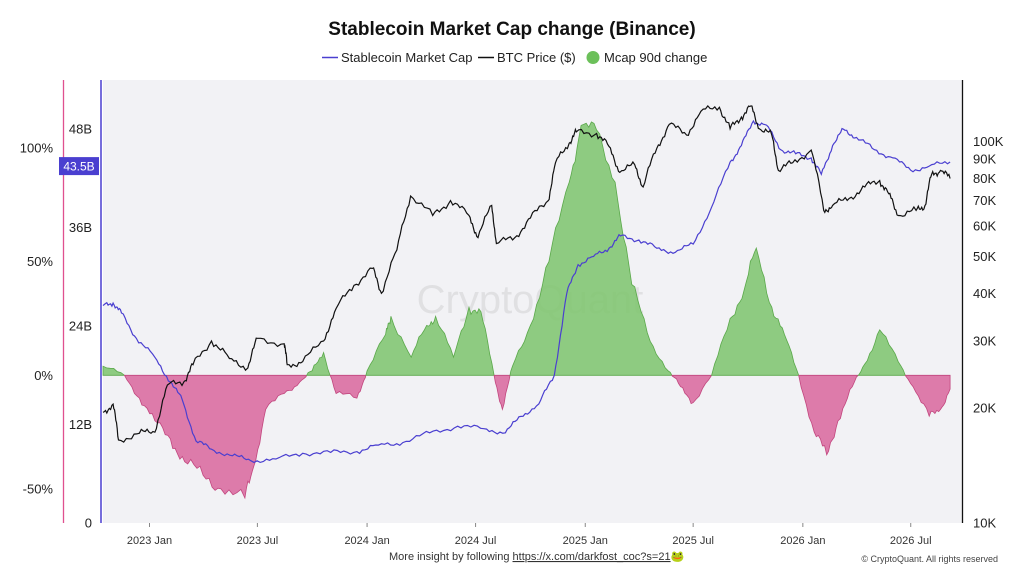 The width and height of the screenshot is (1024, 576). What do you see at coordinates (984, 200) in the screenshot?
I see `btc-tick-label: 70K` at bounding box center [984, 200].